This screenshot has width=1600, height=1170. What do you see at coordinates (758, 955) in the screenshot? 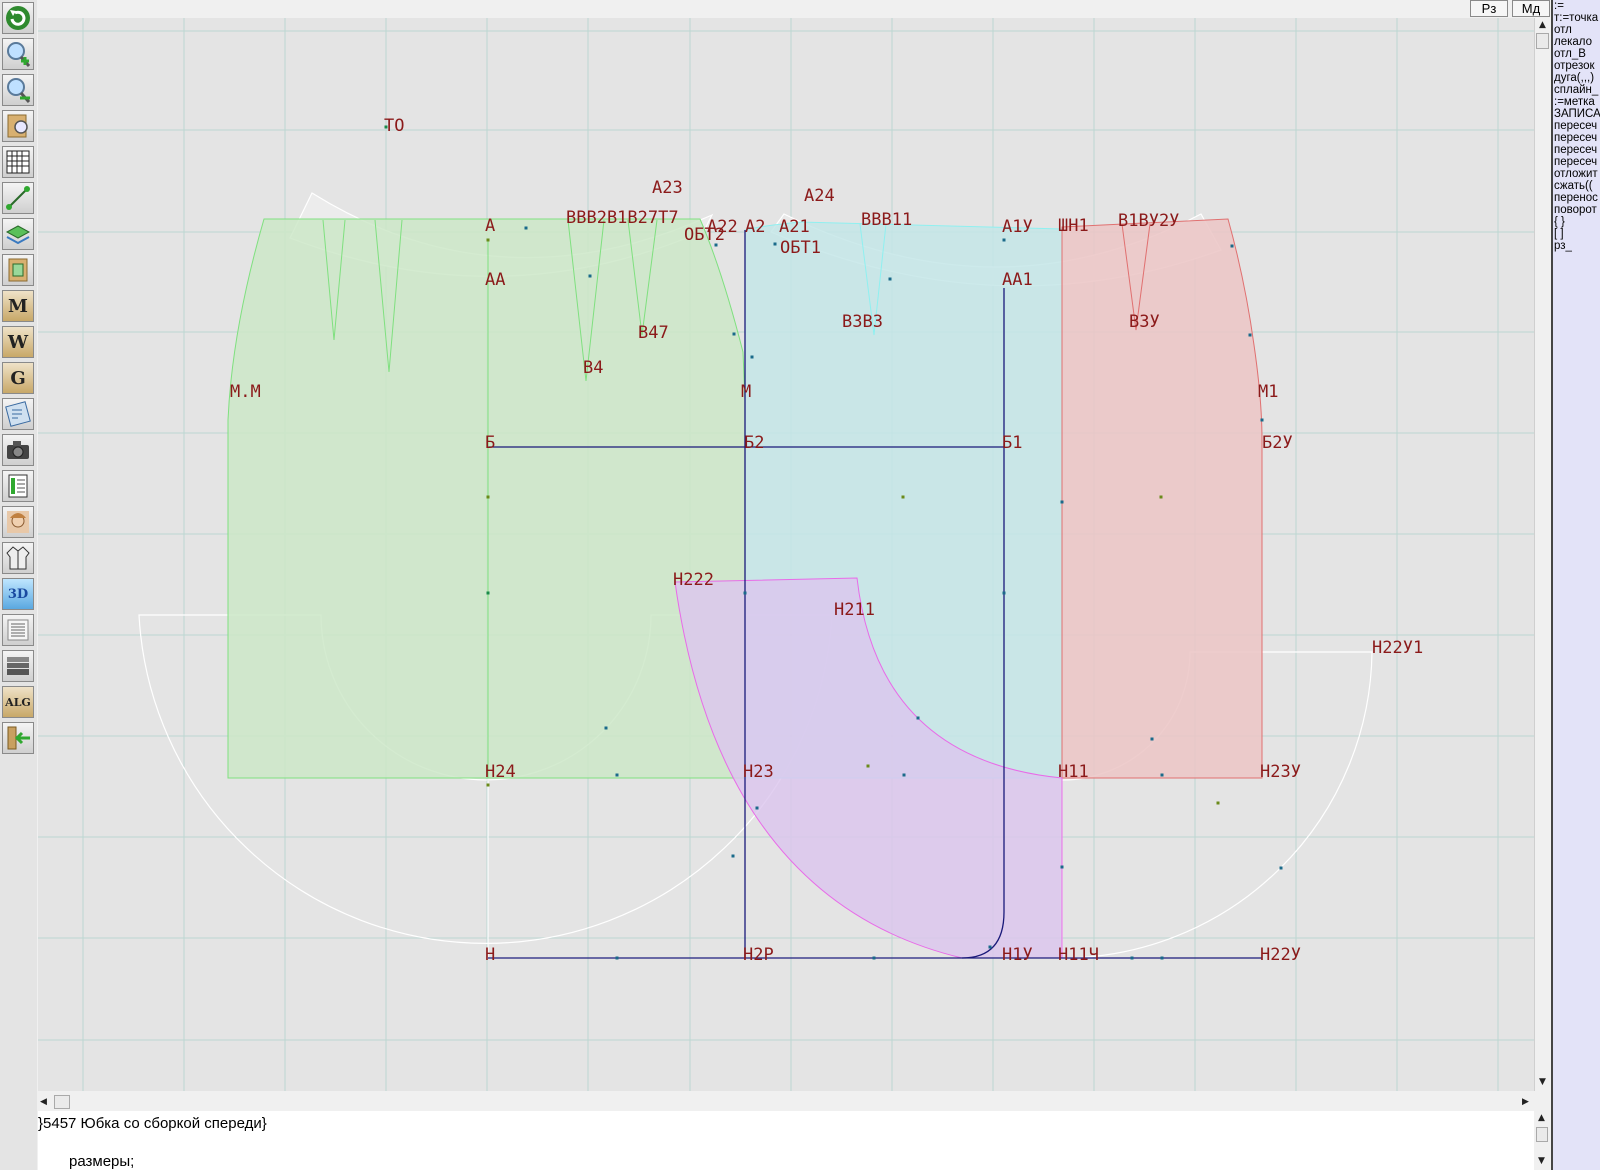
I see `point-label: Н2Р` at bounding box center [758, 955].